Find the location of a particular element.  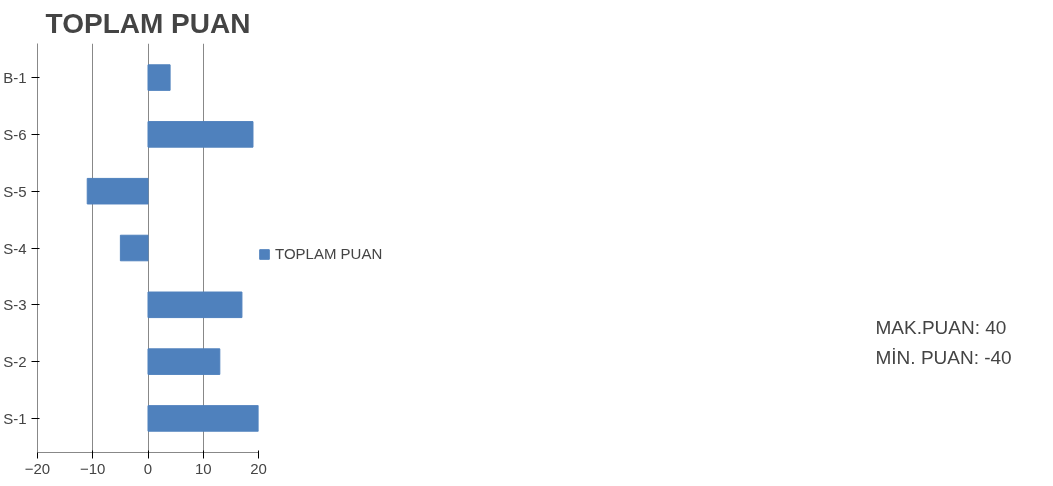

x-tick-label: 10 is located at coordinates (203, 468).